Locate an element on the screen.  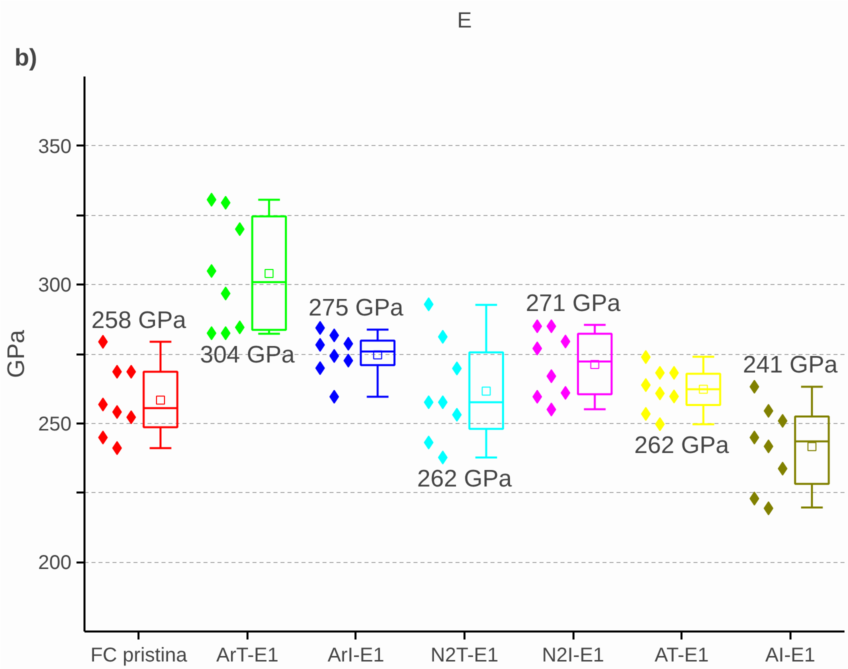
y-tick-label: 250 is located at coordinates (55, 424).